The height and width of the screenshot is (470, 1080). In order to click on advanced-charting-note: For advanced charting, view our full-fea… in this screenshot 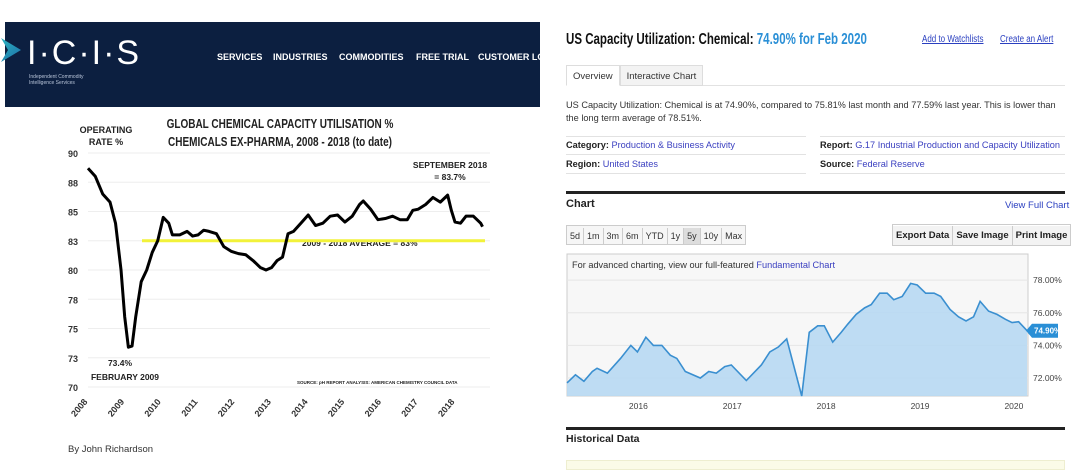, I will do `click(703, 265)`.